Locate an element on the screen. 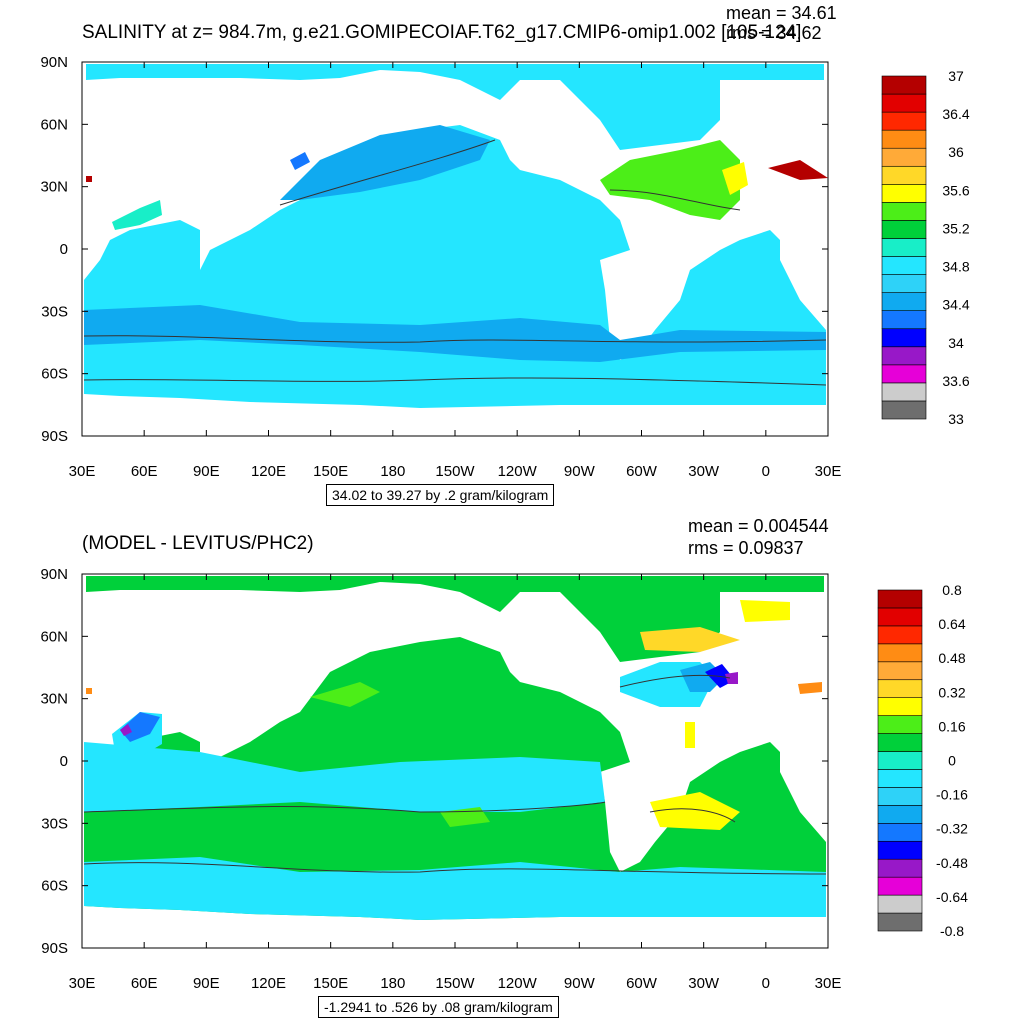 The height and width of the screenshot is (1024, 1024). colorbar-label: 0.16 is located at coordinates (951, 726).